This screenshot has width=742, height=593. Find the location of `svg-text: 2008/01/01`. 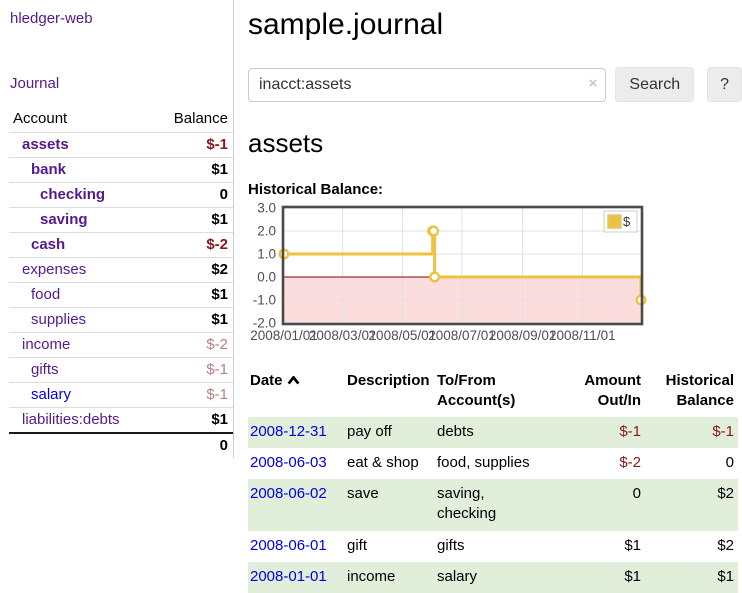

svg-text: 2008/01/01 is located at coordinates (284, 335).